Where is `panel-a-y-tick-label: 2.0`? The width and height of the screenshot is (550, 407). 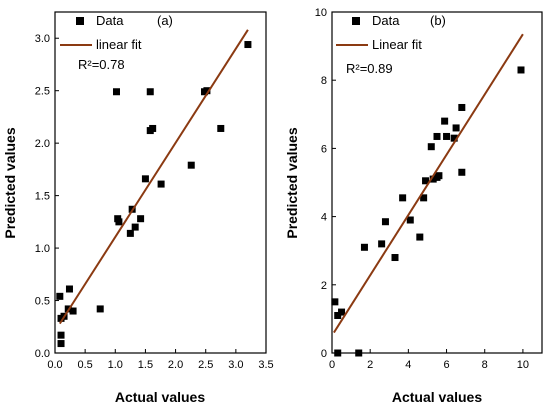 panel-a-y-tick-label: 2.0 is located at coordinates (42, 144).